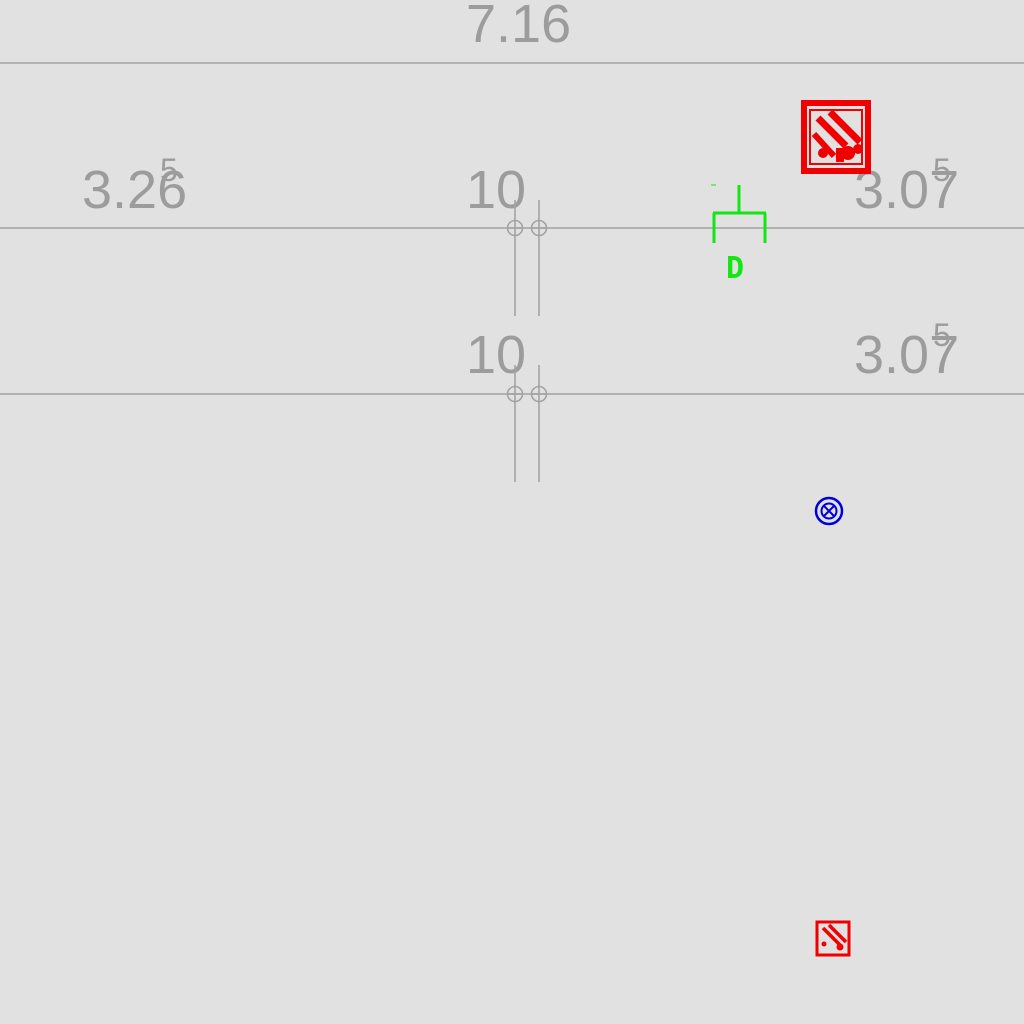  What do you see at coordinates (496, 355) in the screenshot?
I see `dimension-mid-lower-value: 10` at bounding box center [496, 355].